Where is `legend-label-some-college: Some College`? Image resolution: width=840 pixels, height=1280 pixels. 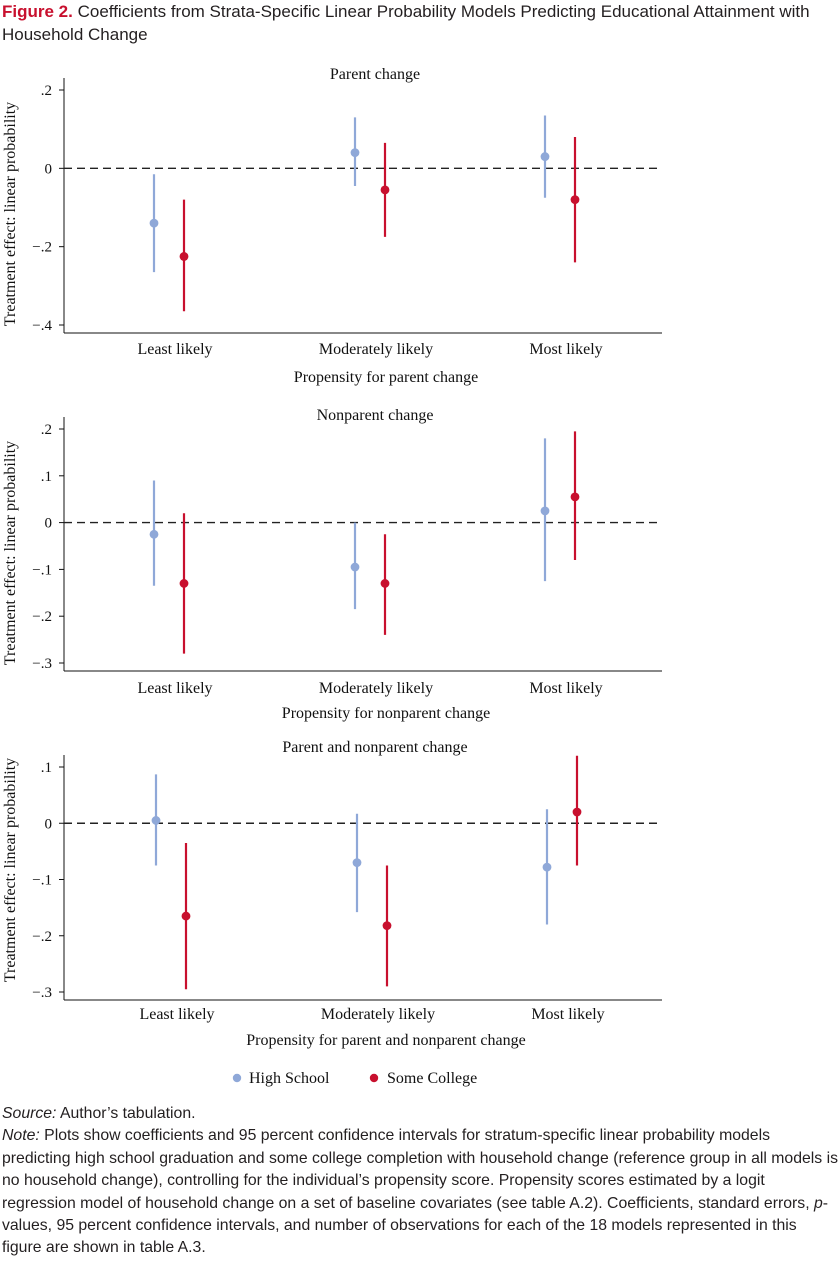 legend-label-some-college: Some College is located at coordinates (432, 1078).